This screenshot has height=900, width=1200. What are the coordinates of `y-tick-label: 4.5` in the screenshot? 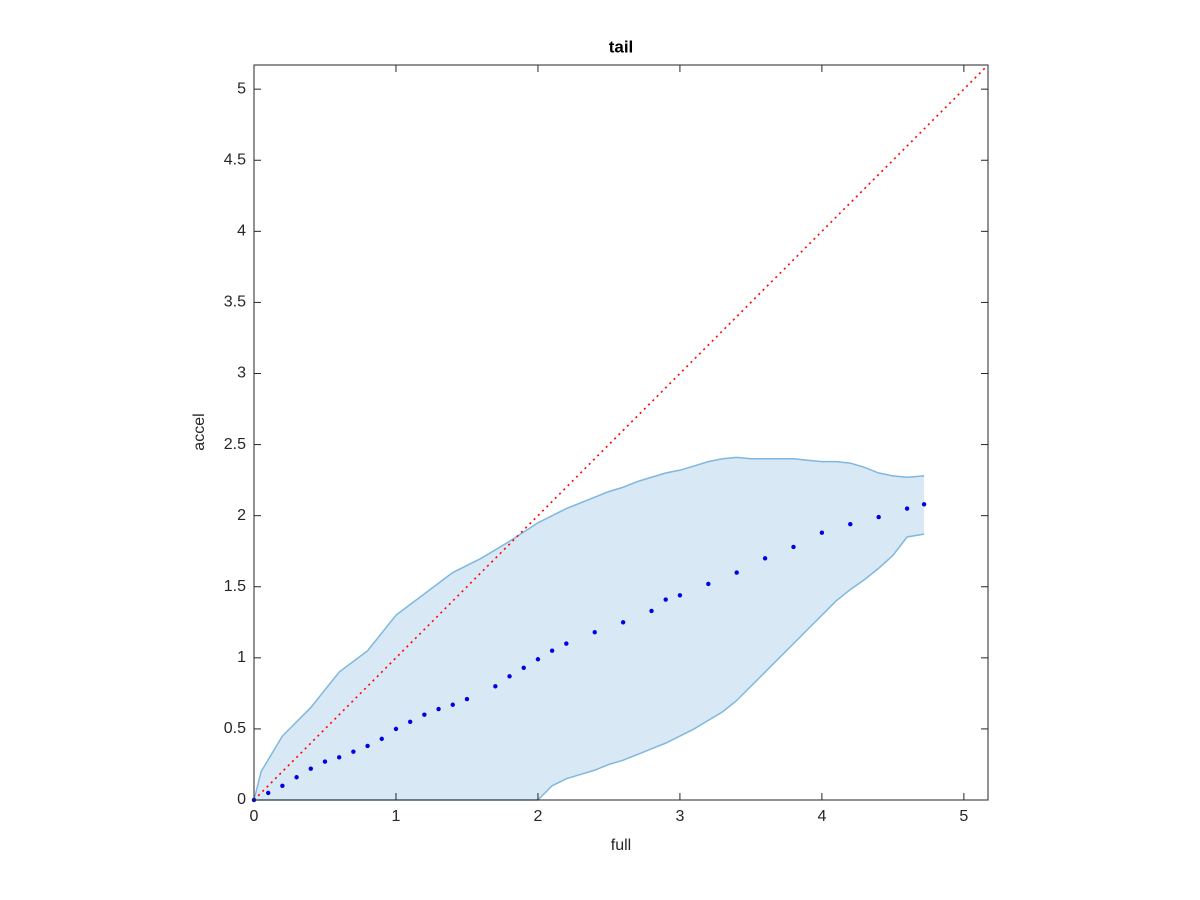 It's located at (235, 159).